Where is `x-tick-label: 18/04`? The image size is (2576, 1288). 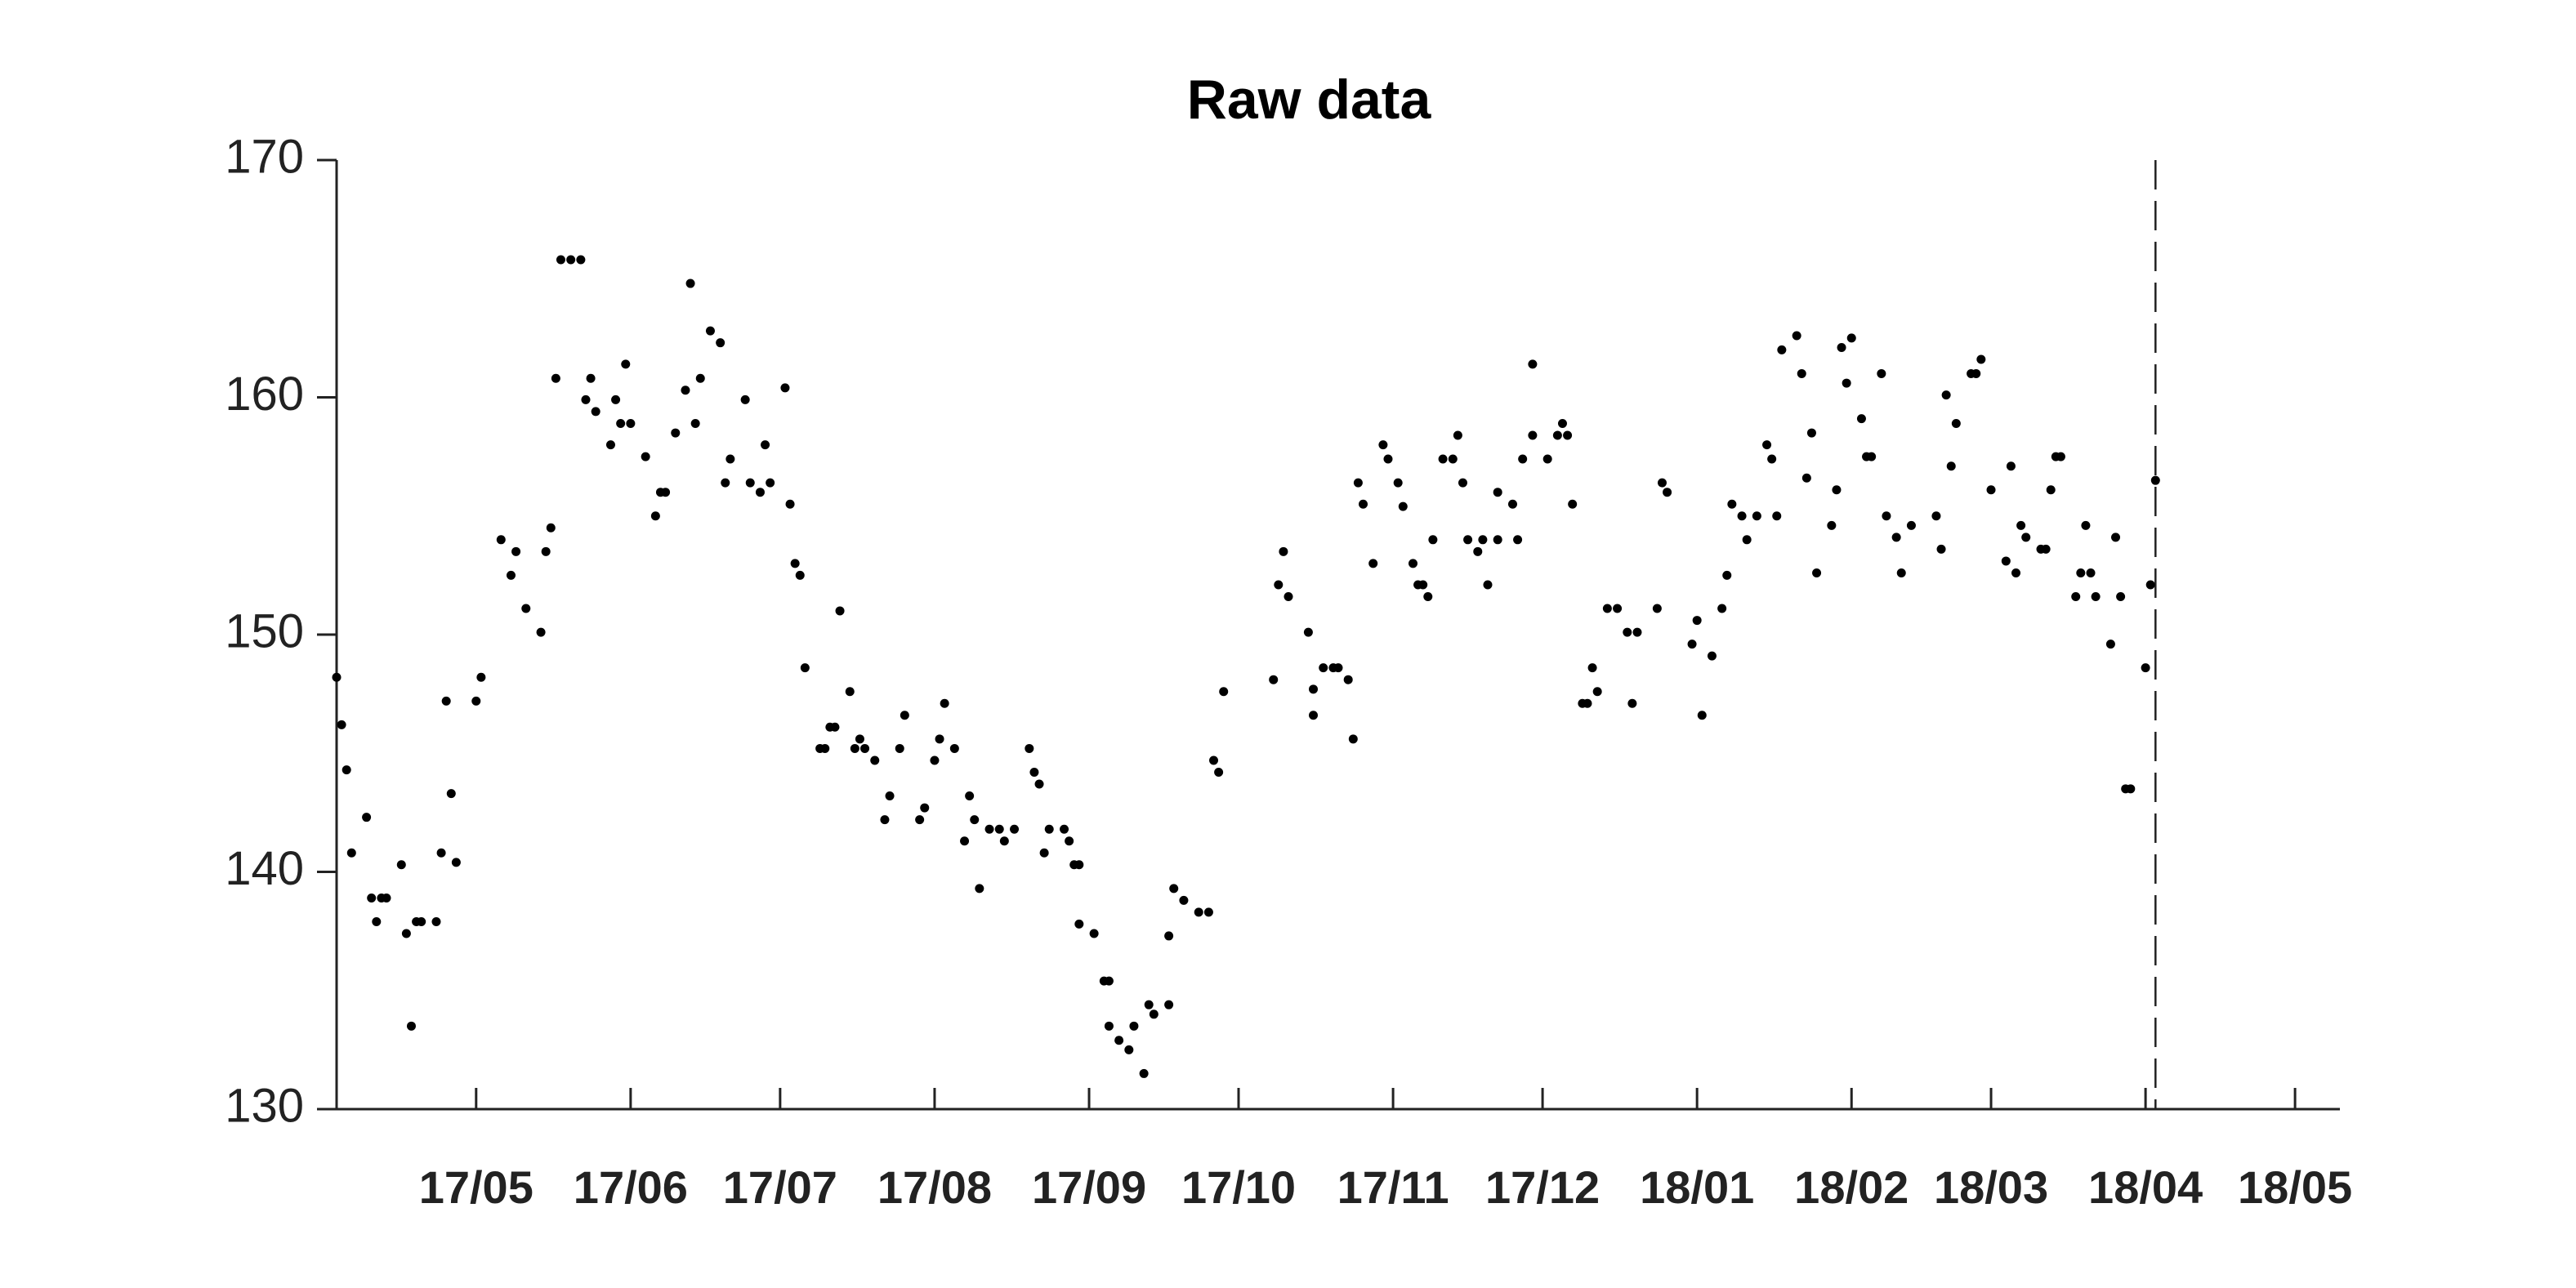 x-tick-label: 18/04 is located at coordinates (2146, 1187).